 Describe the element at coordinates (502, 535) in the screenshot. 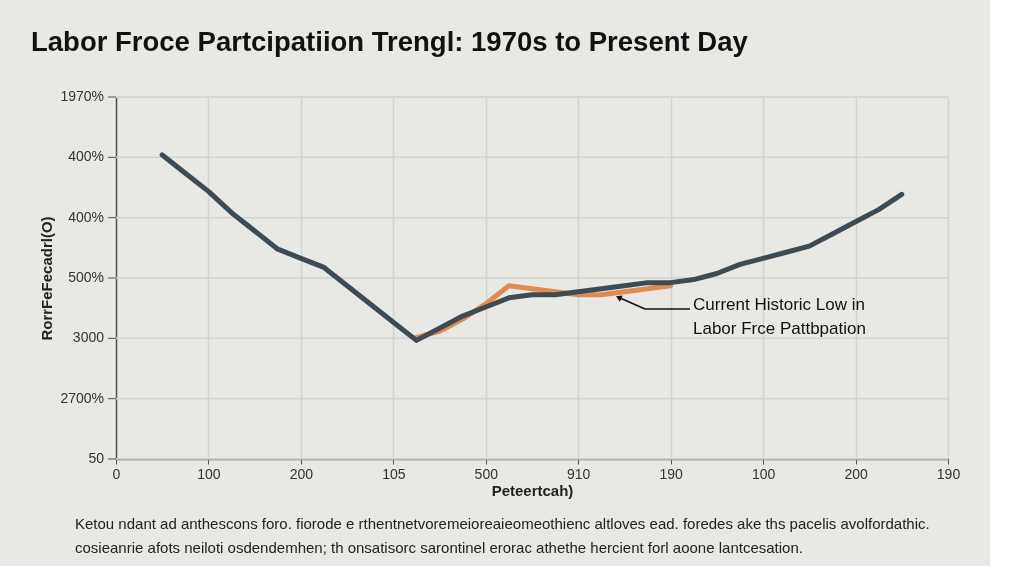

I see `text: Ketou ndant ad anthescons foro. fiorode e rthentnetvoremeioreaieomeothienc altloves ead. foredes ake ths pacelis avolfordathic. cosieanrie afots neiloti osdendemhen; th onsatisorc sarontinel erorac athethe hercient forl aoone lantcesation.` at that location.